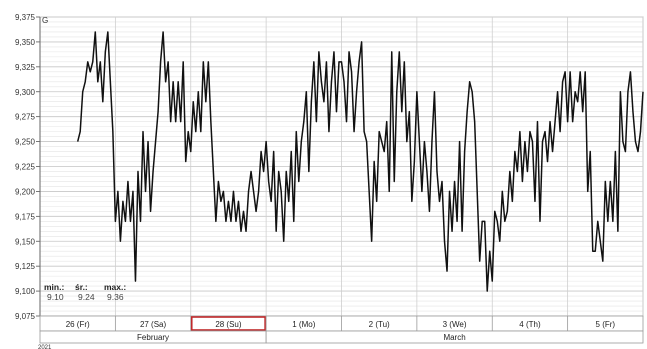 The height and width of the screenshot is (349, 647). I want to click on y-tick-label: 9,275, so click(25, 117).